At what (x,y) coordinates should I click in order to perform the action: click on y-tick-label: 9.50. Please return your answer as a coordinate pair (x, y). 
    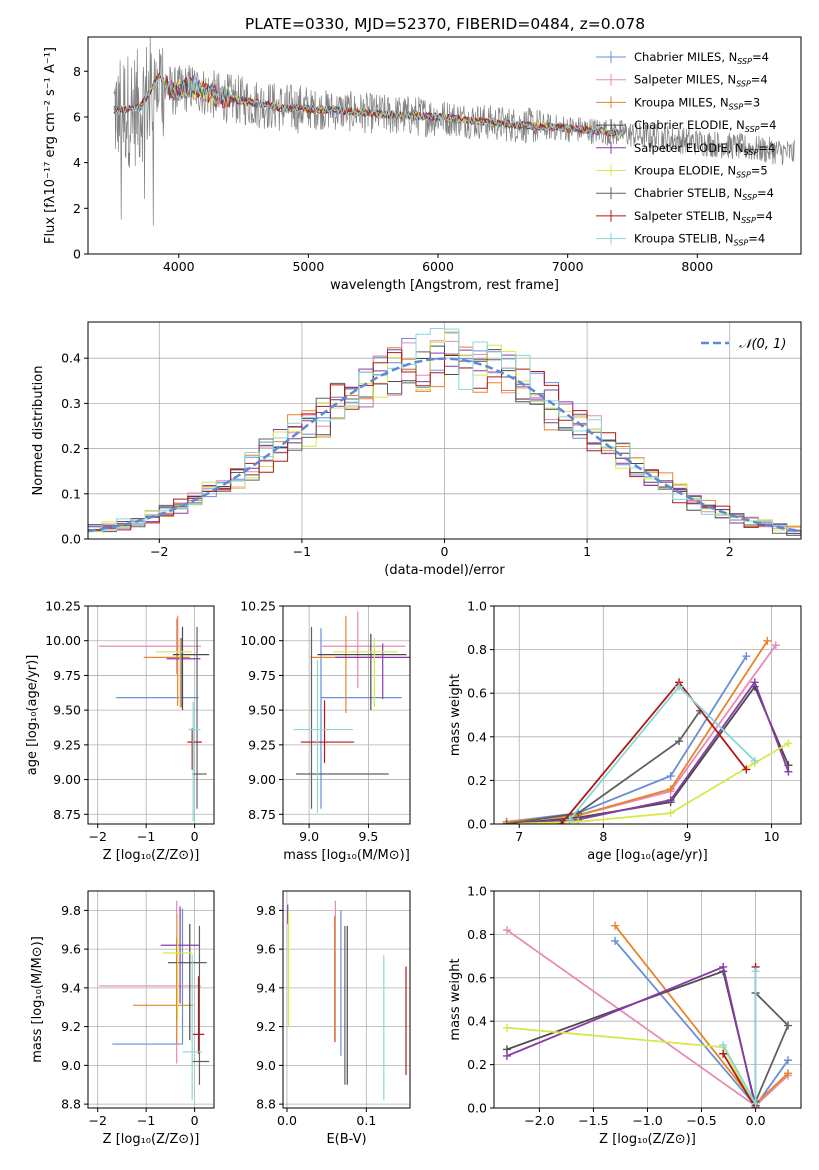
    Looking at the image, I should click on (67, 710).